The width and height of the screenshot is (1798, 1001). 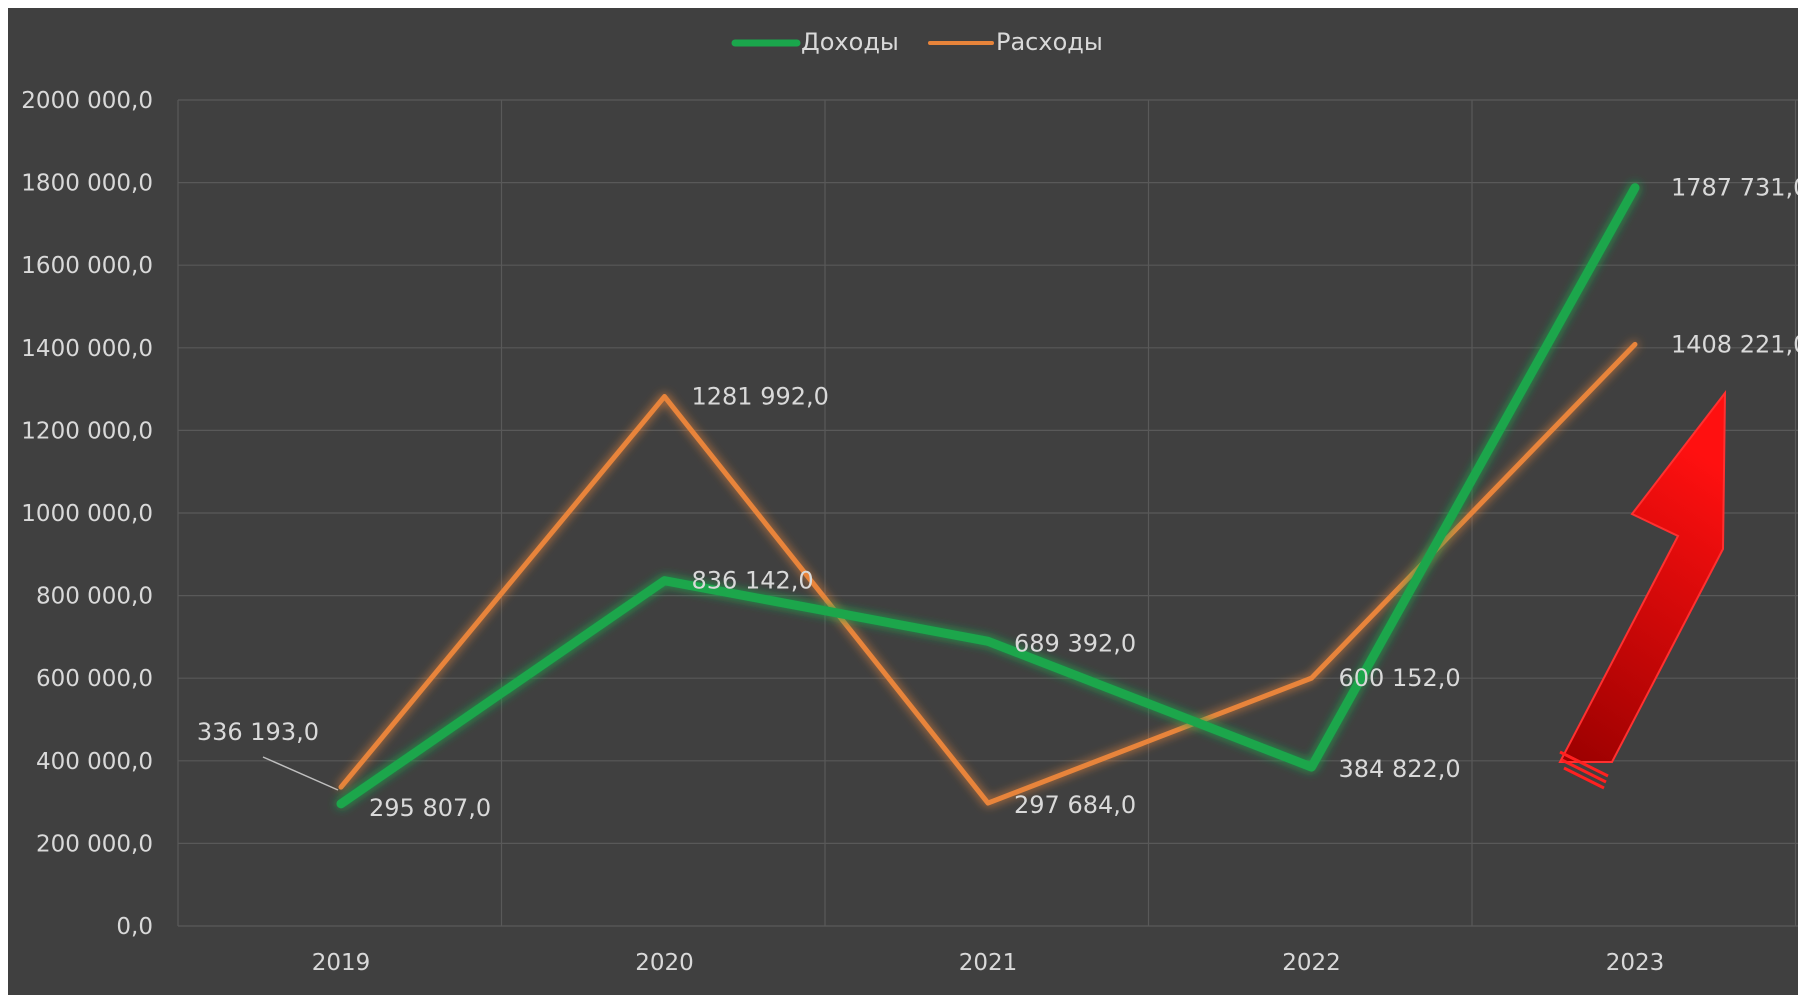 What do you see at coordinates (917, 42) in the screenshot?
I see `legend: Доходы Расходы` at bounding box center [917, 42].